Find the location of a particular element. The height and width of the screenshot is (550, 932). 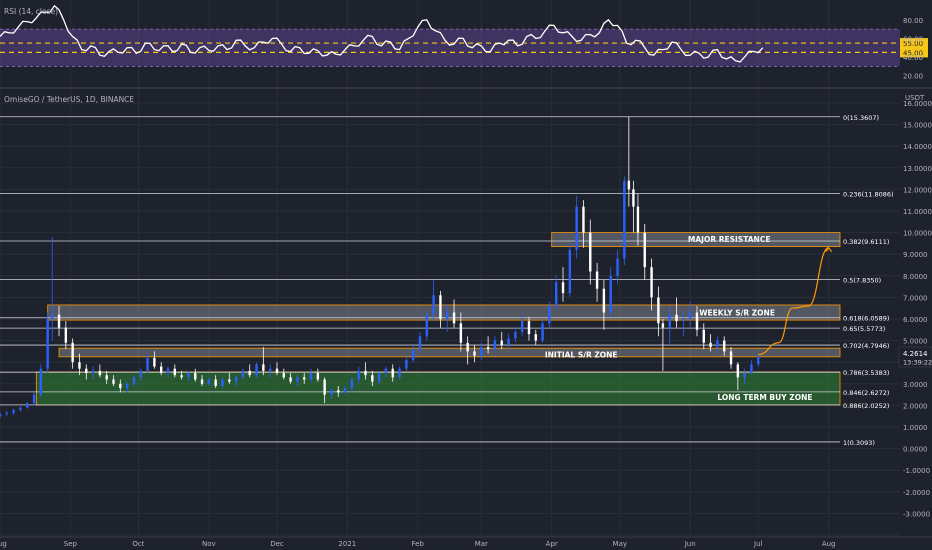

projection-path is located at coordinates (795, 301).